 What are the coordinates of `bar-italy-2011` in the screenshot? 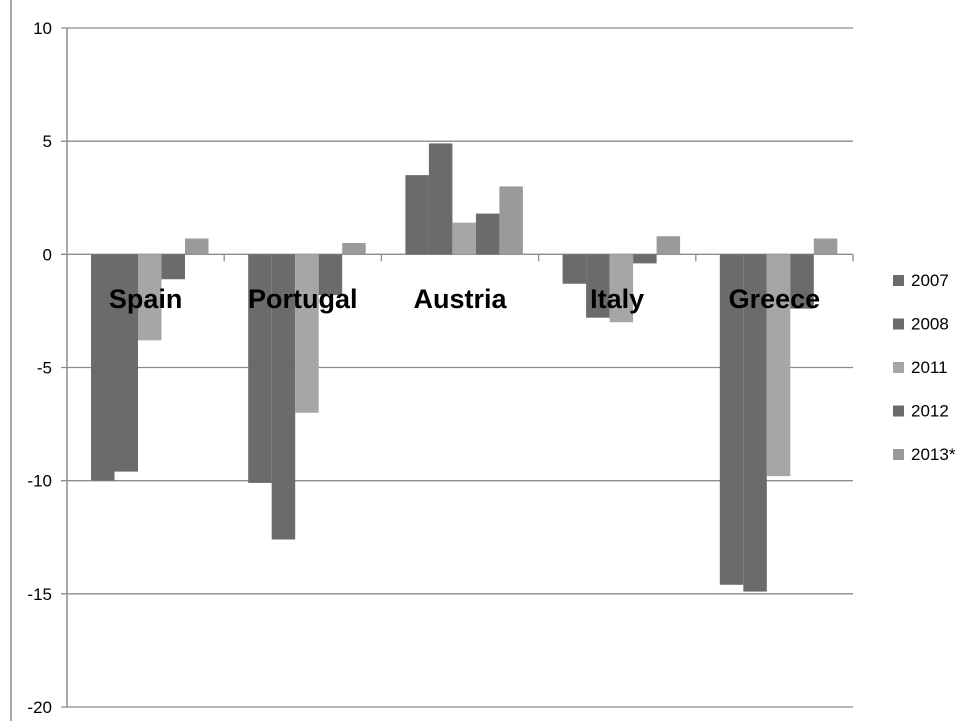 It's located at (621, 288).